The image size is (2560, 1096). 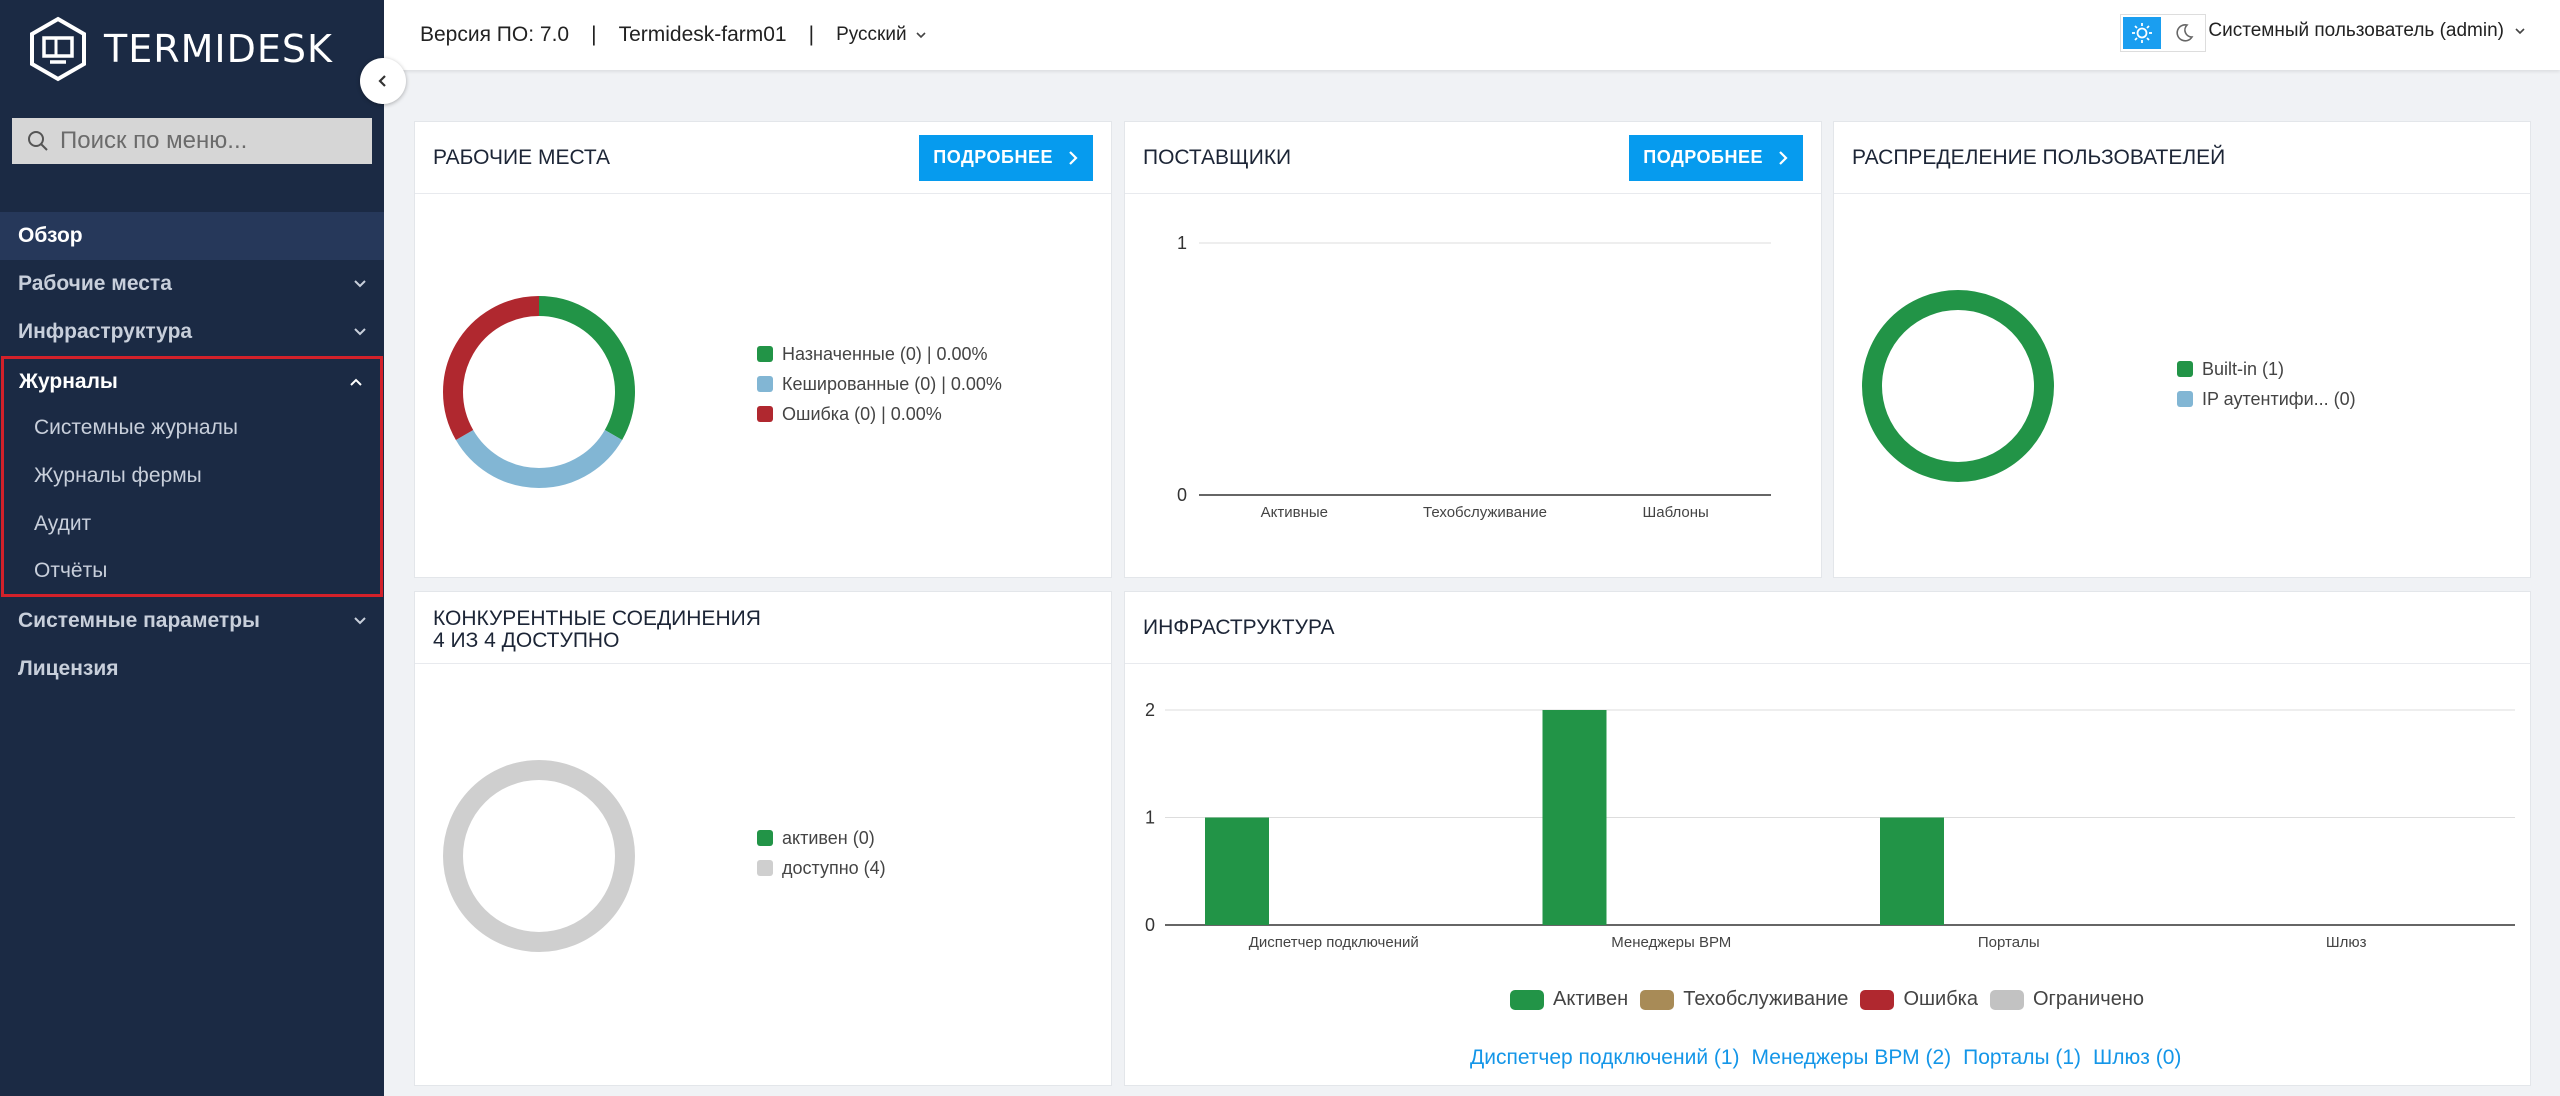 I want to click on workplaces-details-button: ПОДРОБНЕЕ, so click(x=1006, y=157).